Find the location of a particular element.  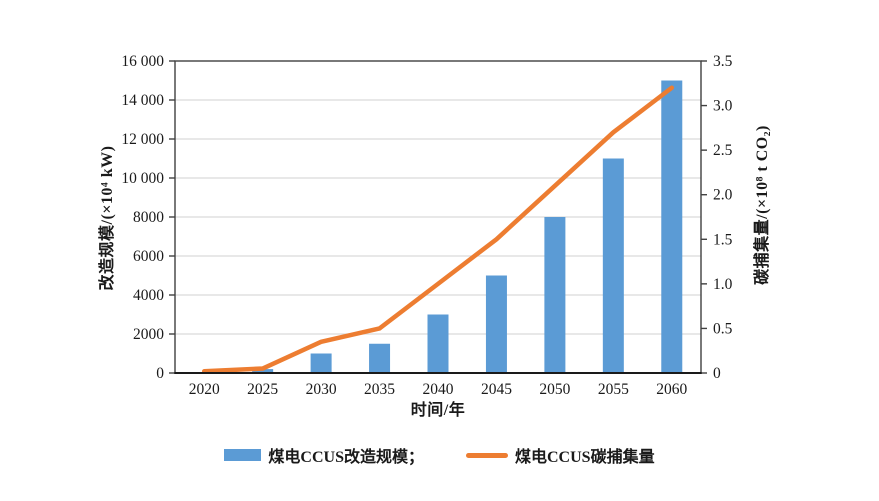

left-axis-tick-label: 10 000 is located at coordinates (142, 178).